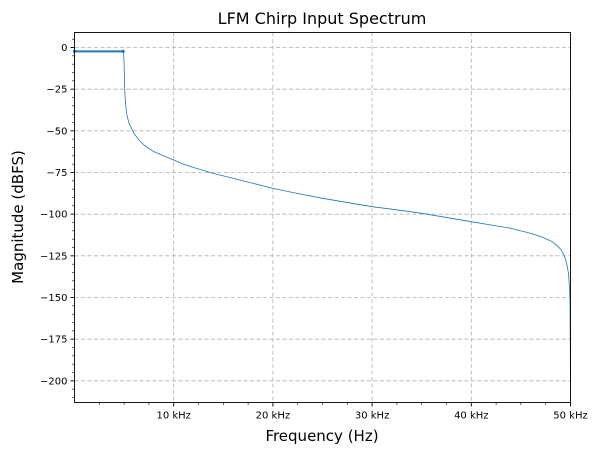 The image size is (598, 455). I want to click on x-tick-label: 20 kHz, so click(273, 416).